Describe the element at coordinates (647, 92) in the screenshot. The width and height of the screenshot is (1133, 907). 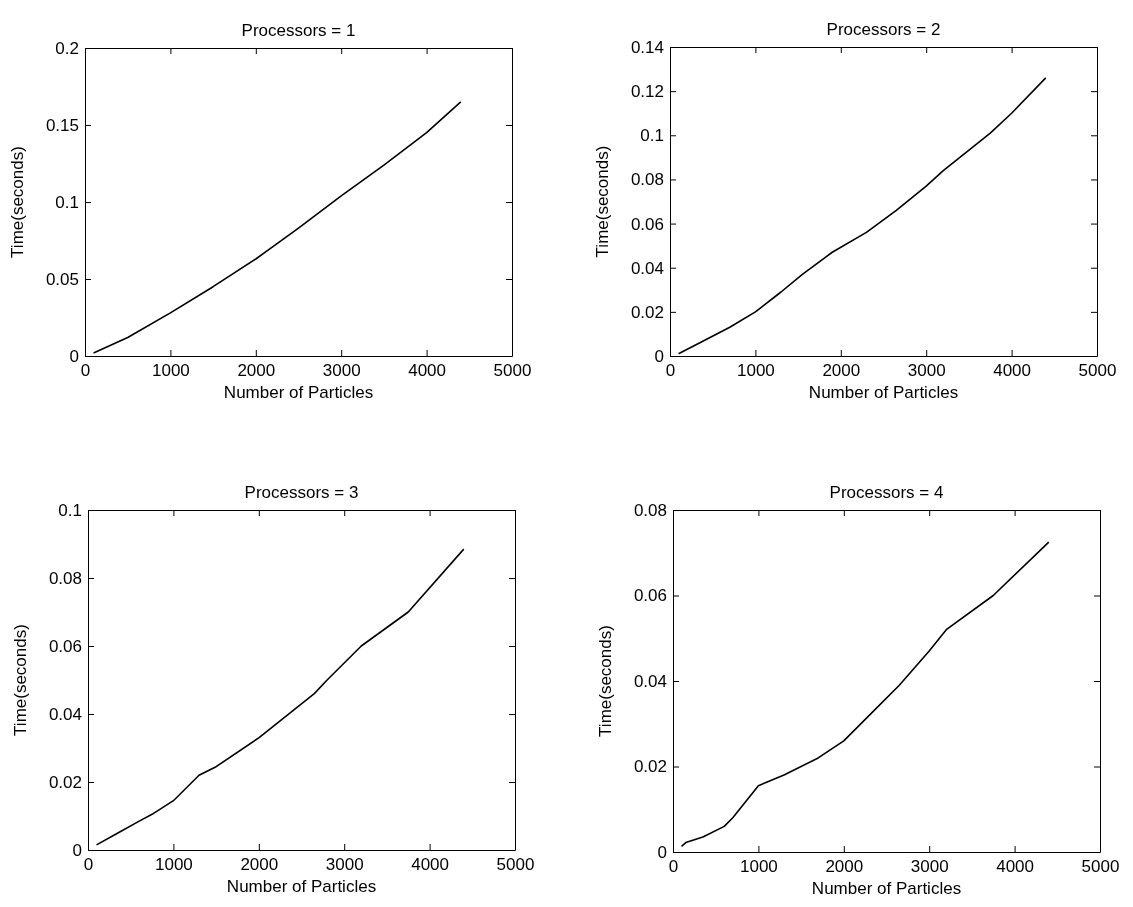
I see `y-tick-label: 0.12` at that location.